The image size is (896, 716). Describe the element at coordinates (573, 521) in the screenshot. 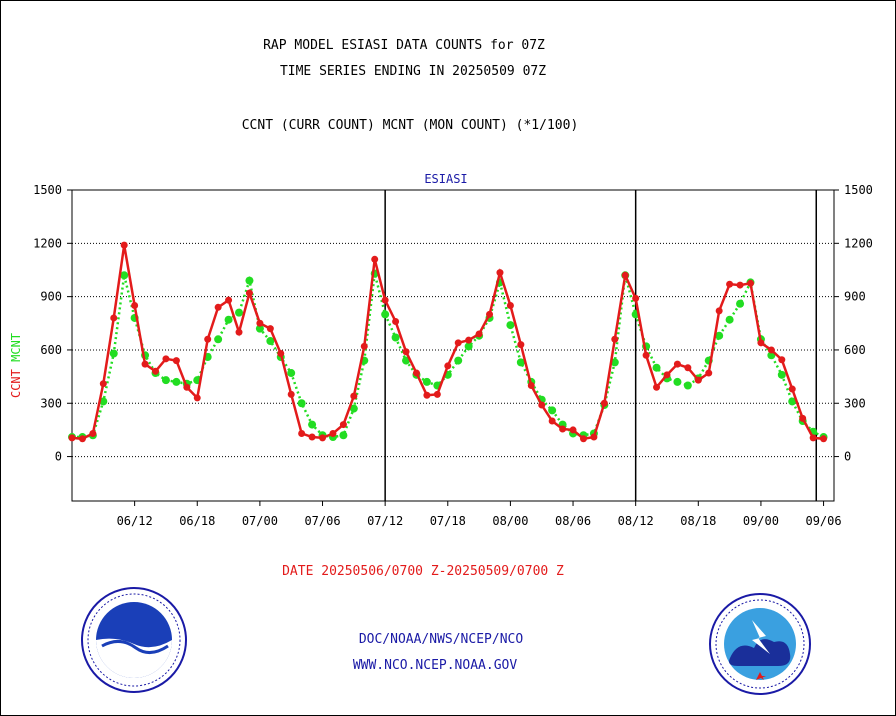

I see `x-tick-label: 08/06` at that location.